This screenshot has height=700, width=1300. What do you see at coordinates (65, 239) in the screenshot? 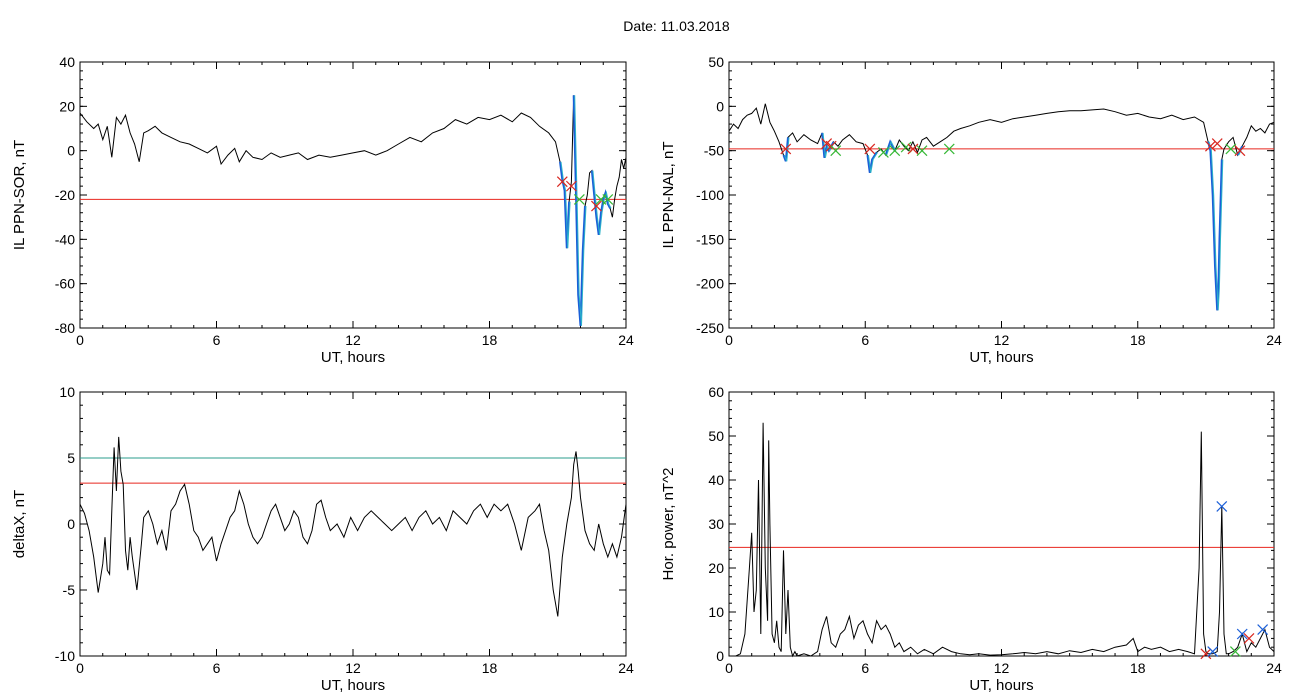
I see `y-tick-label: -40` at bounding box center [65, 239].